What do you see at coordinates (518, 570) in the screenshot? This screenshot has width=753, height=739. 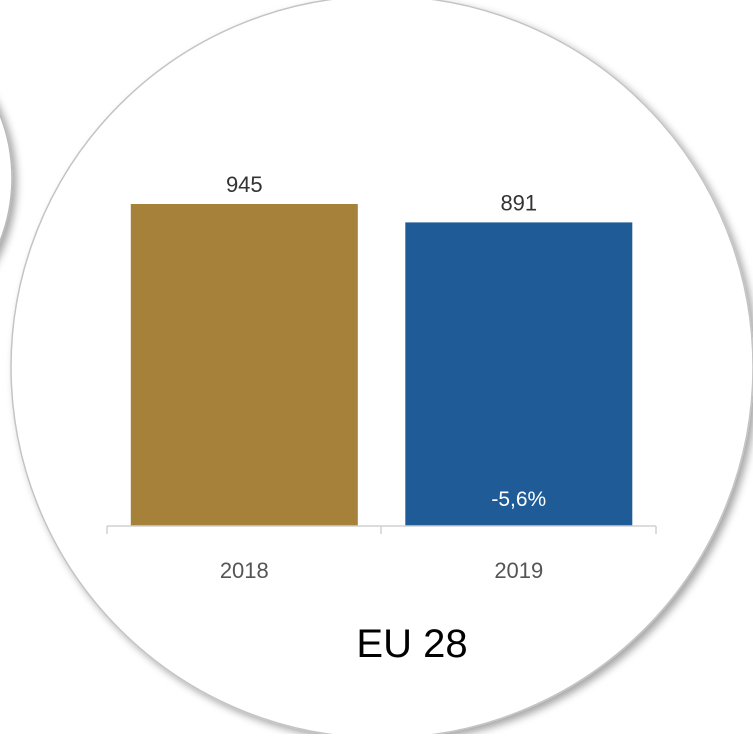 I see `category-label: 2019` at bounding box center [518, 570].